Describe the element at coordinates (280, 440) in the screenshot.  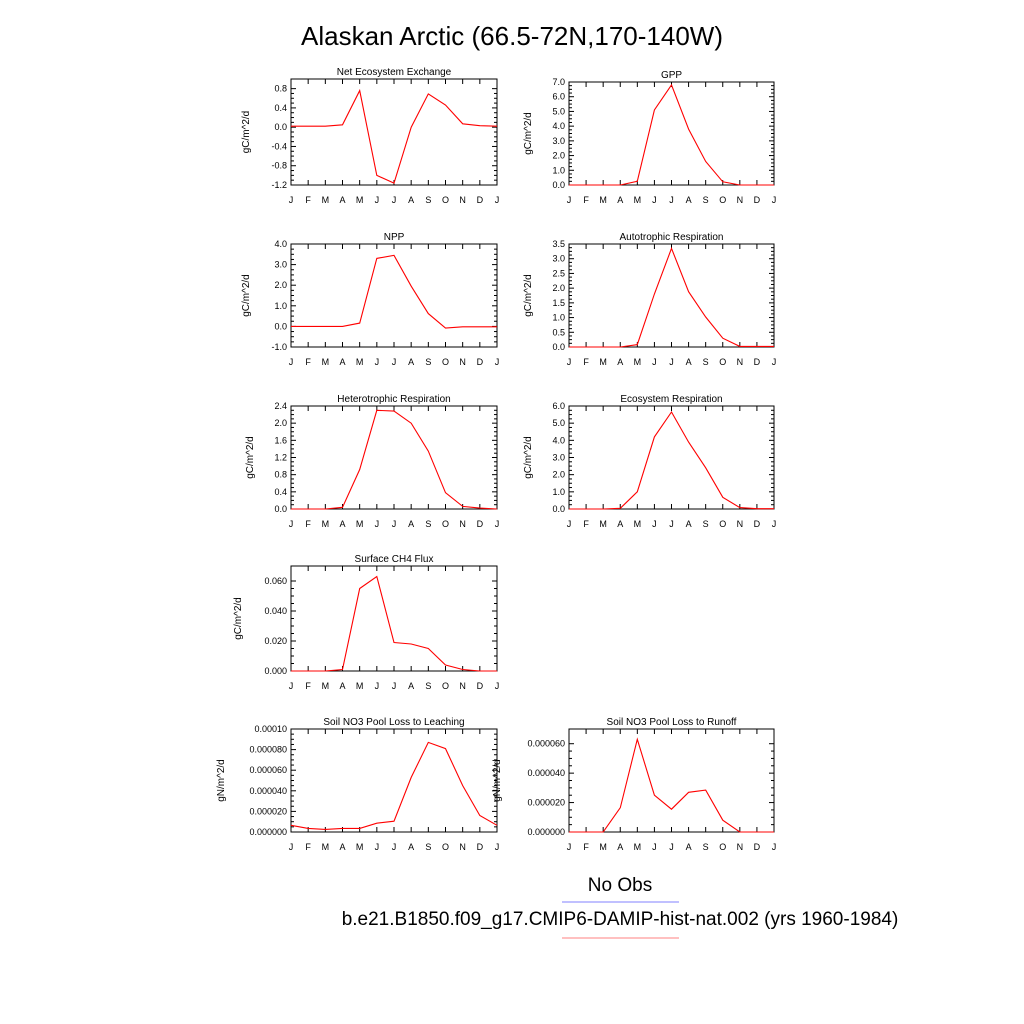
I see `y-tick-label: 1.6` at that location.